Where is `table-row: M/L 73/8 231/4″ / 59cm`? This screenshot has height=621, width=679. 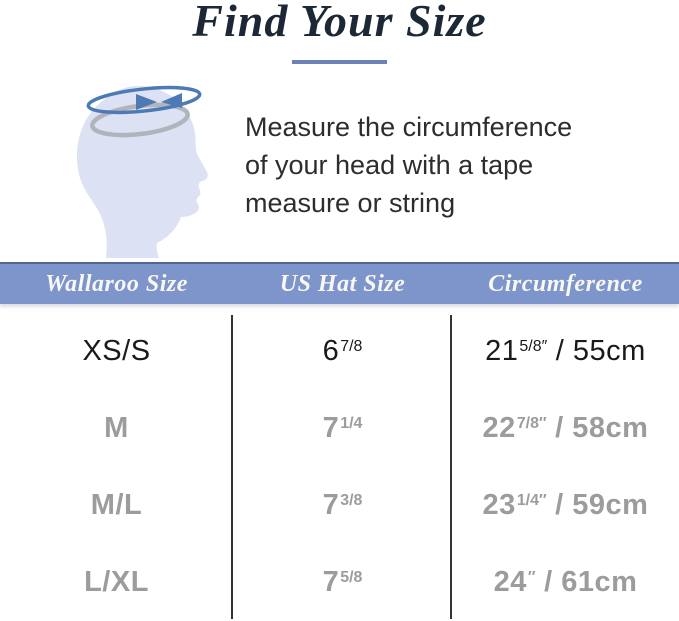
table-row: M/L 73/8 231/4″ / 59cm is located at coordinates (339, 505).